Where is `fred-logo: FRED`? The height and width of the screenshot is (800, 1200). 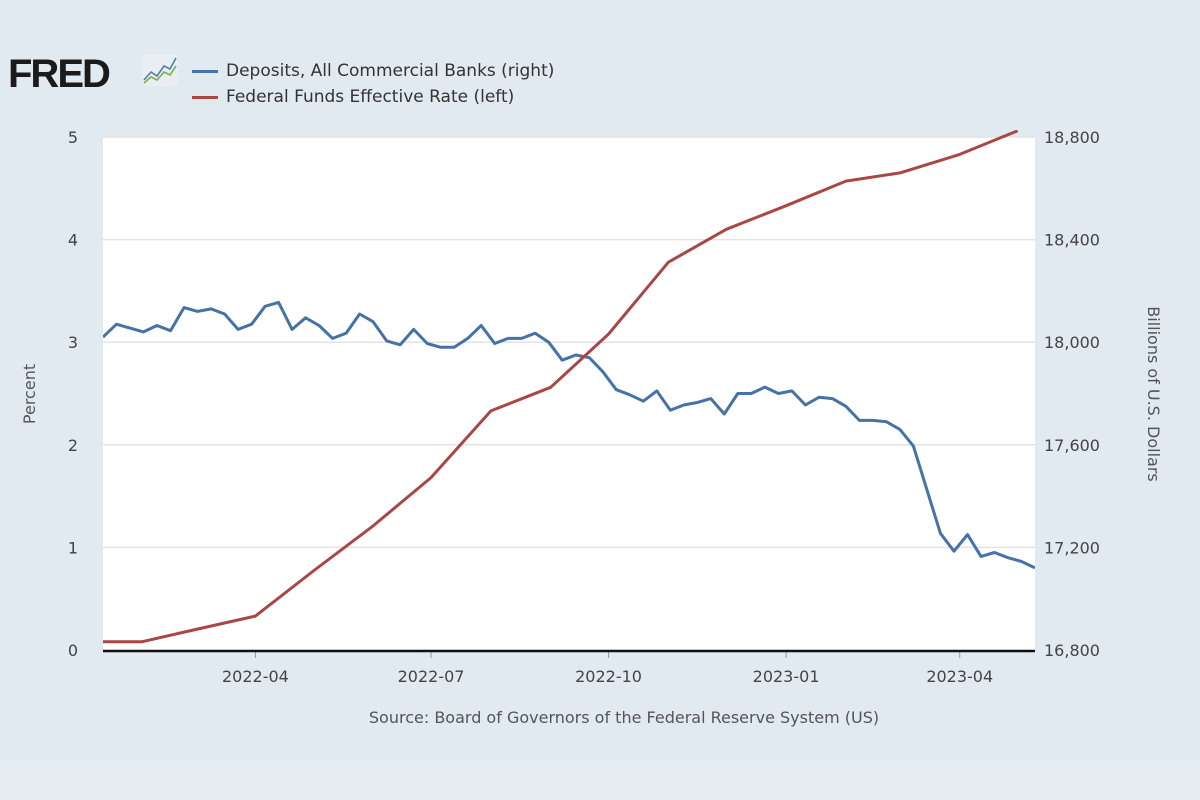
fred-logo: FRED is located at coordinates (59, 74).